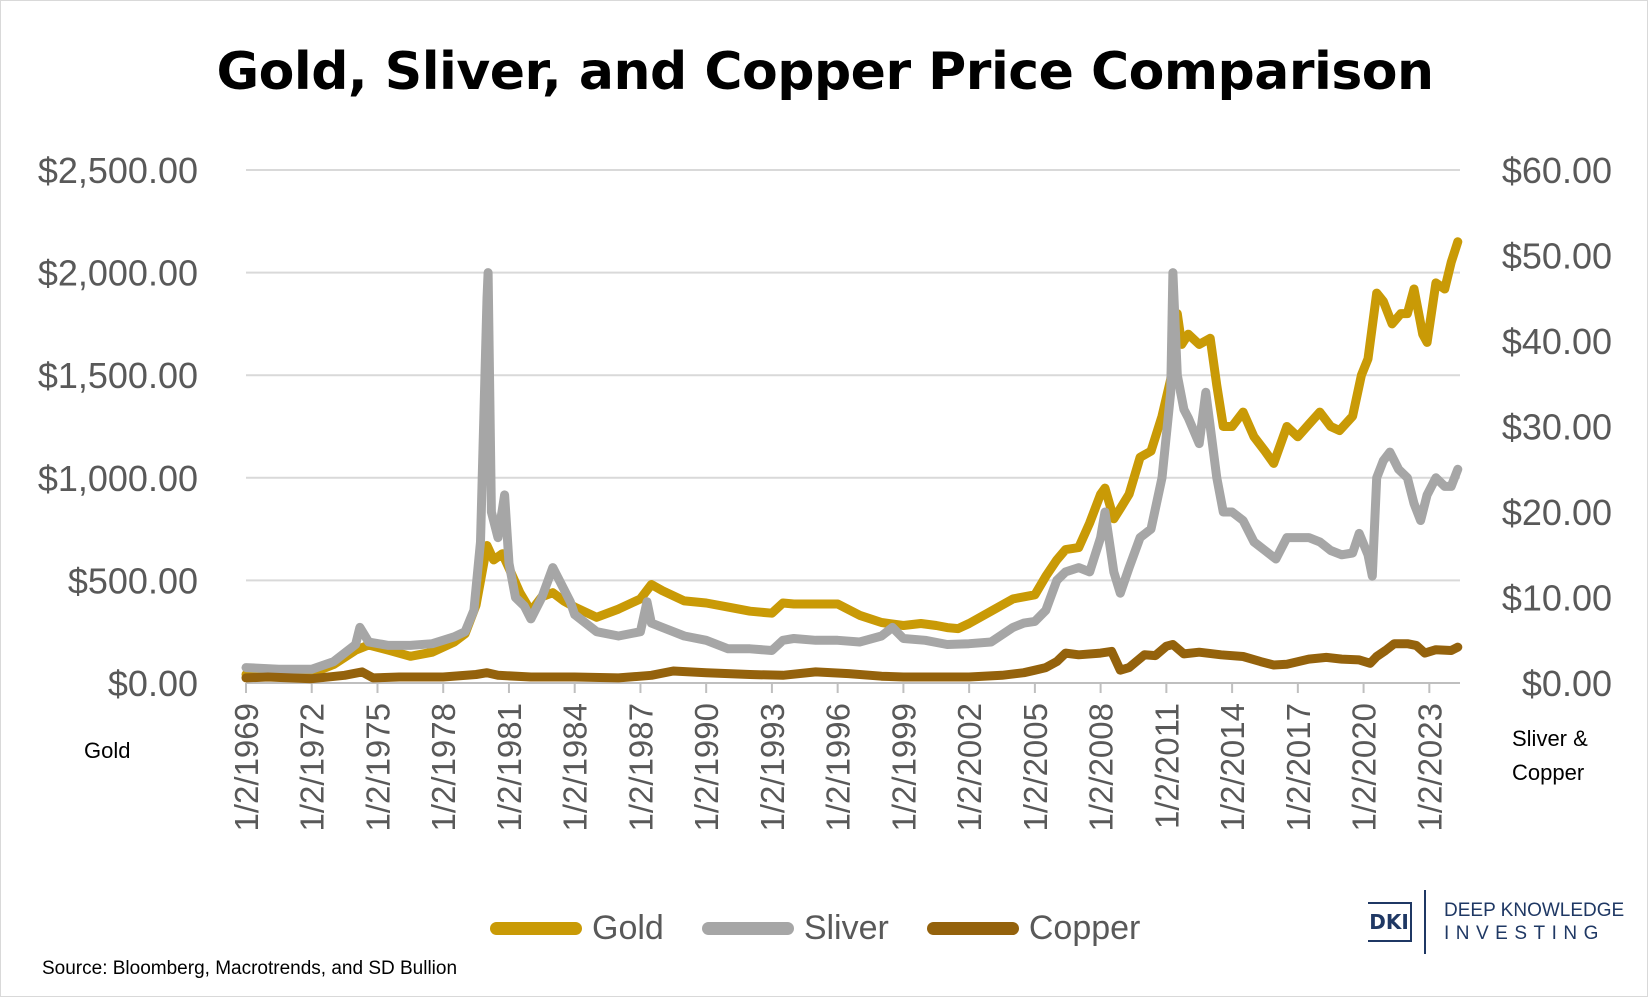  What do you see at coordinates (312, 767) in the screenshot?
I see `x-tick-label: 1/2/1972` at bounding box center [312, 767].